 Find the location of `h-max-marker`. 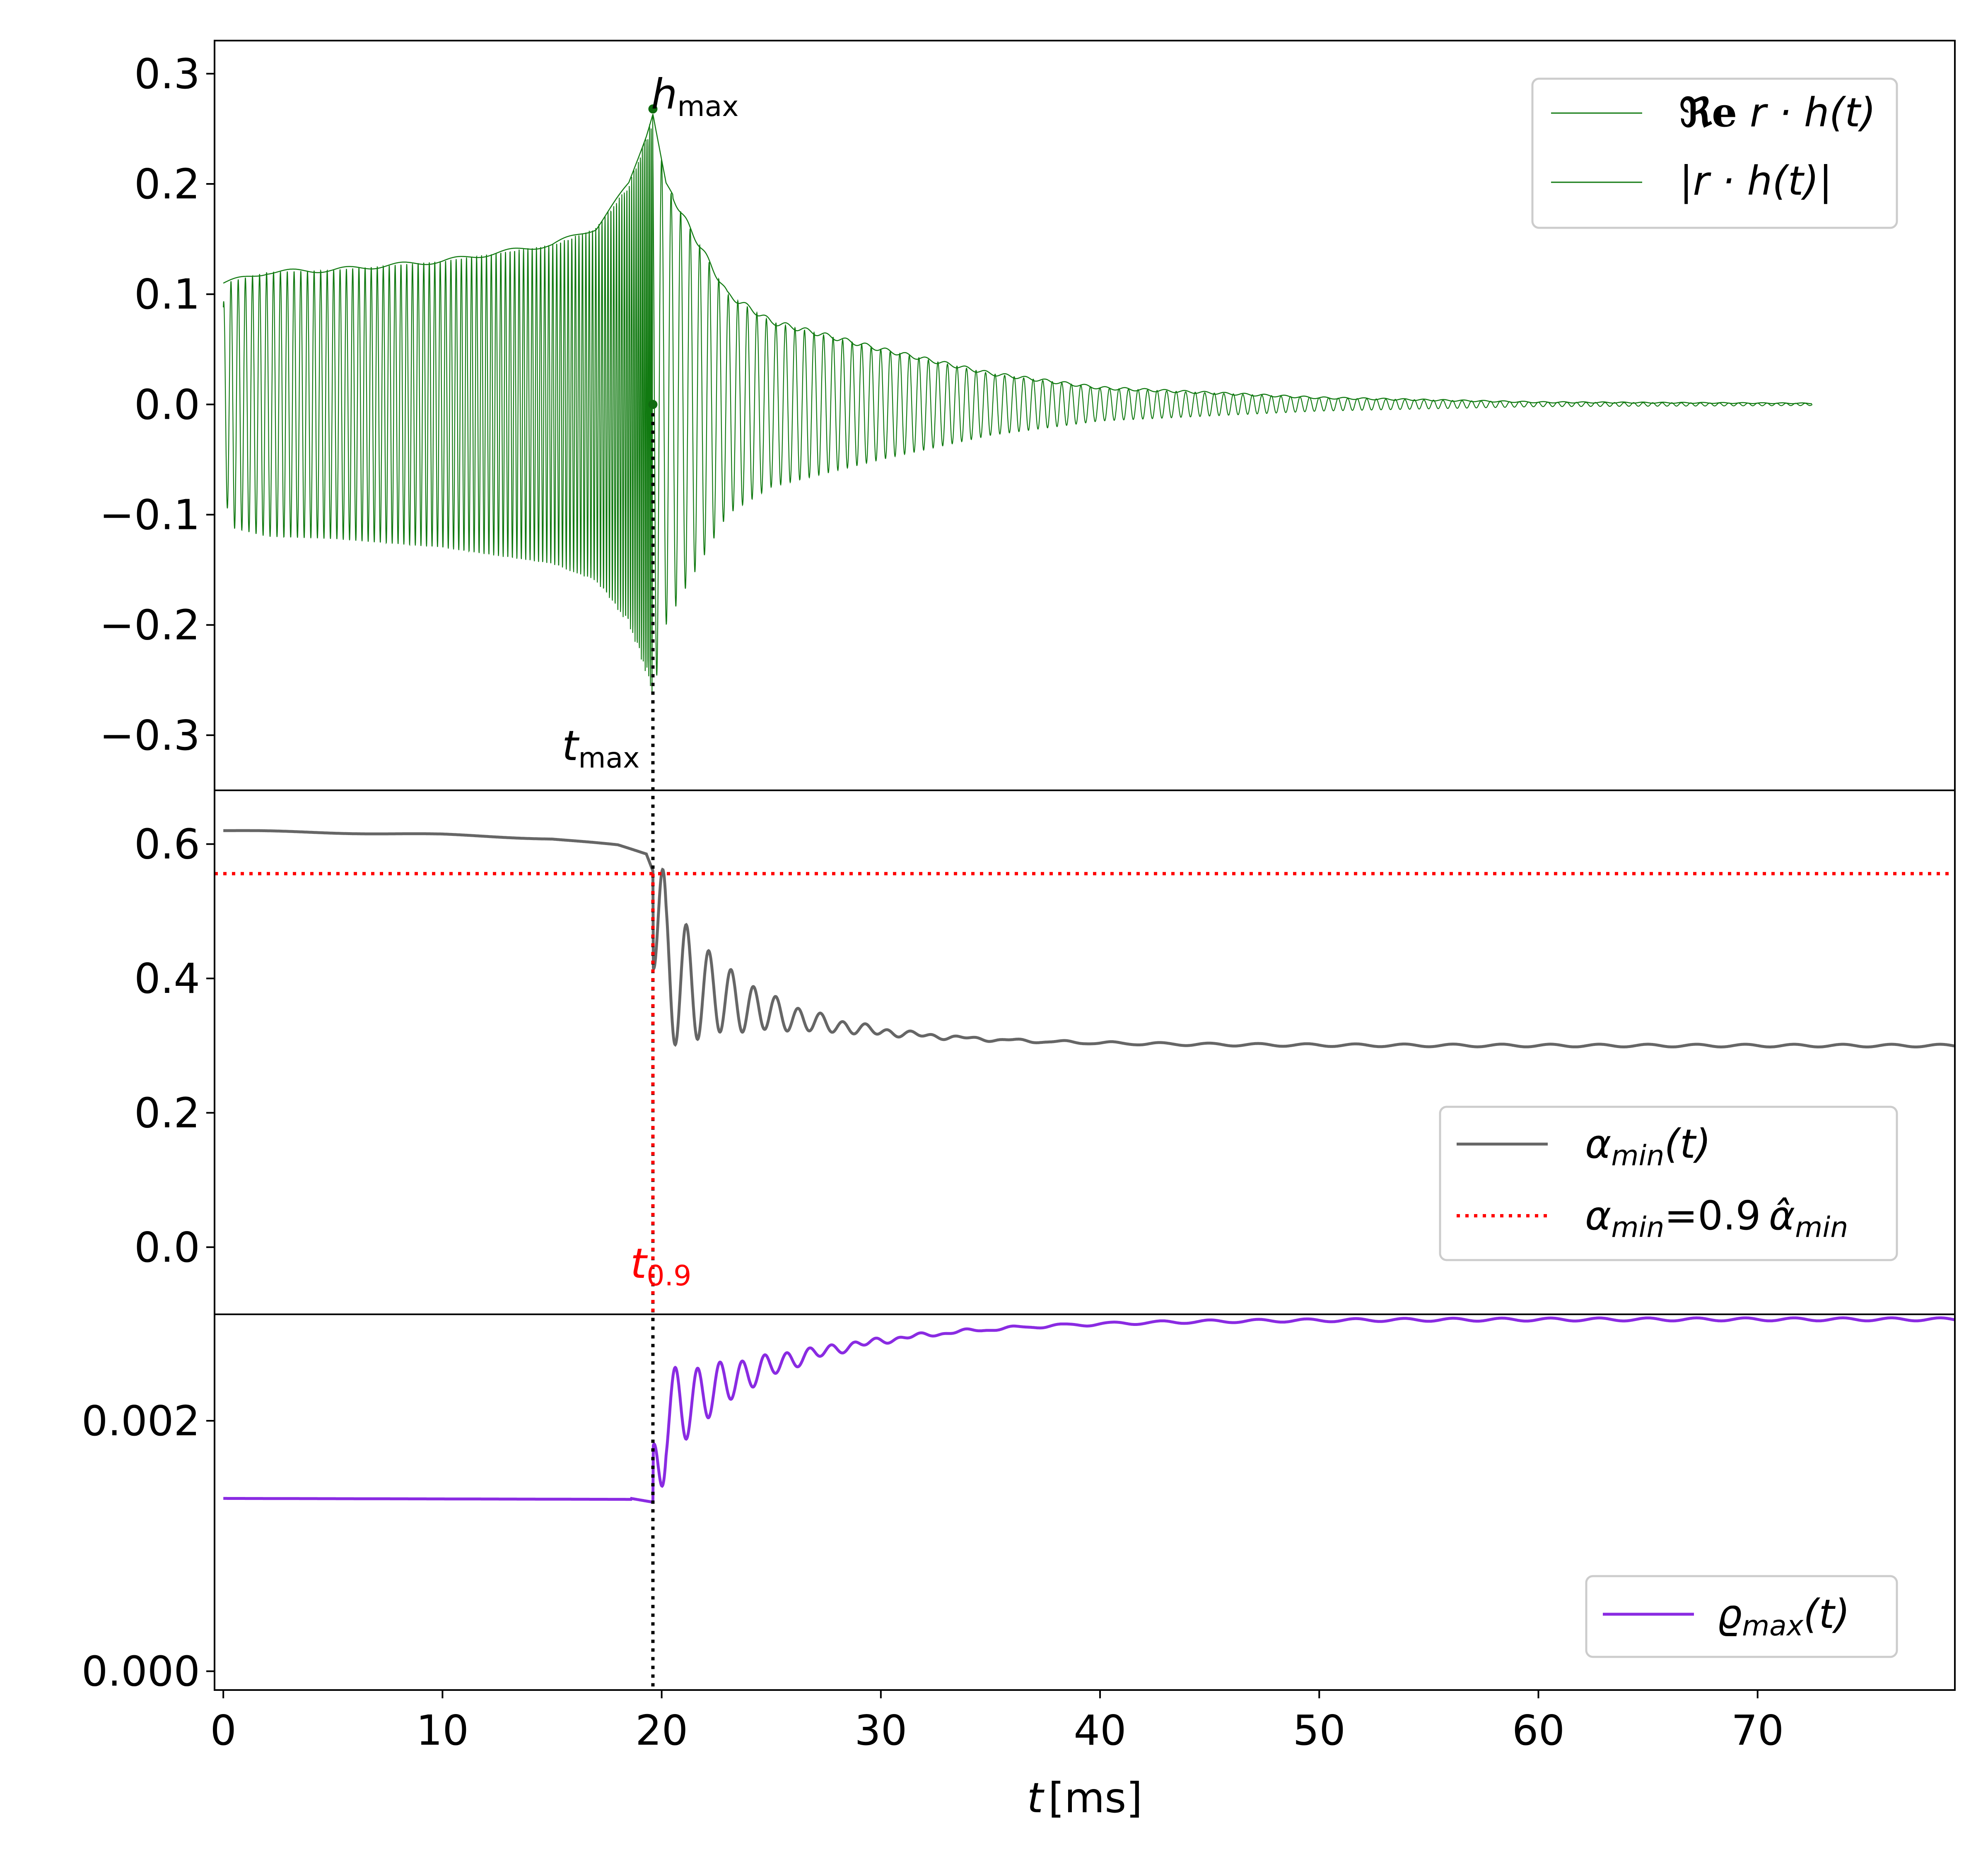

h-max-marker is located at coordinates (653, 109).